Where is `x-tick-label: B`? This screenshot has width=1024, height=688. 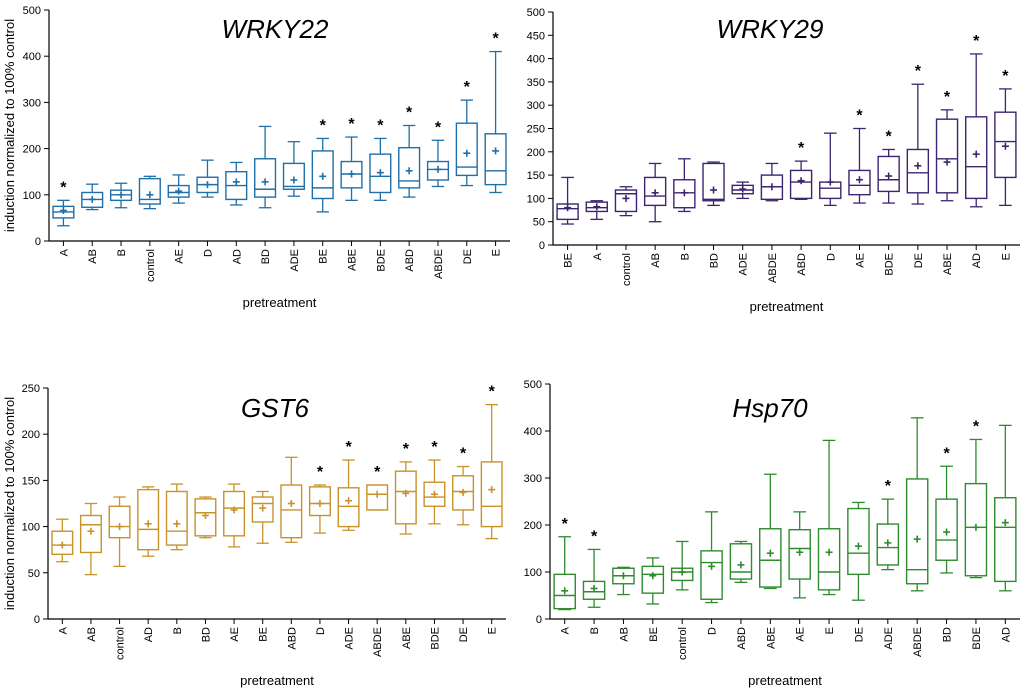 x-tick-label: B is located at coordinates (685, 256).